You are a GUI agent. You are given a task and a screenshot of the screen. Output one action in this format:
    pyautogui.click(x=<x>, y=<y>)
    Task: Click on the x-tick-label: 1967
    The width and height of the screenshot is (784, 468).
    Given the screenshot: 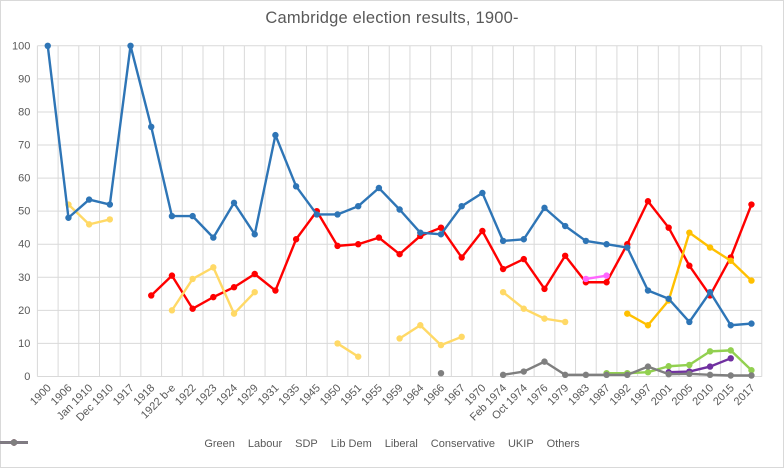 What is the action you would take?
    pyautogui.click(x=455, y=395)
    